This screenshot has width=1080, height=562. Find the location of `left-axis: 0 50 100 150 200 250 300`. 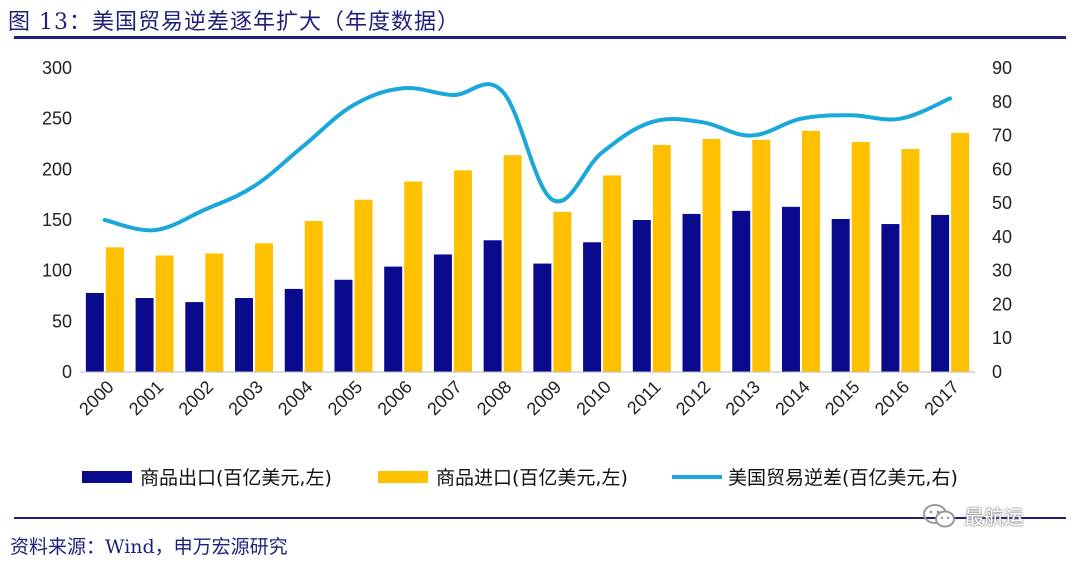

left-axis: 0 50 100 150 200 250 300 is located at coordinates (57, 220).